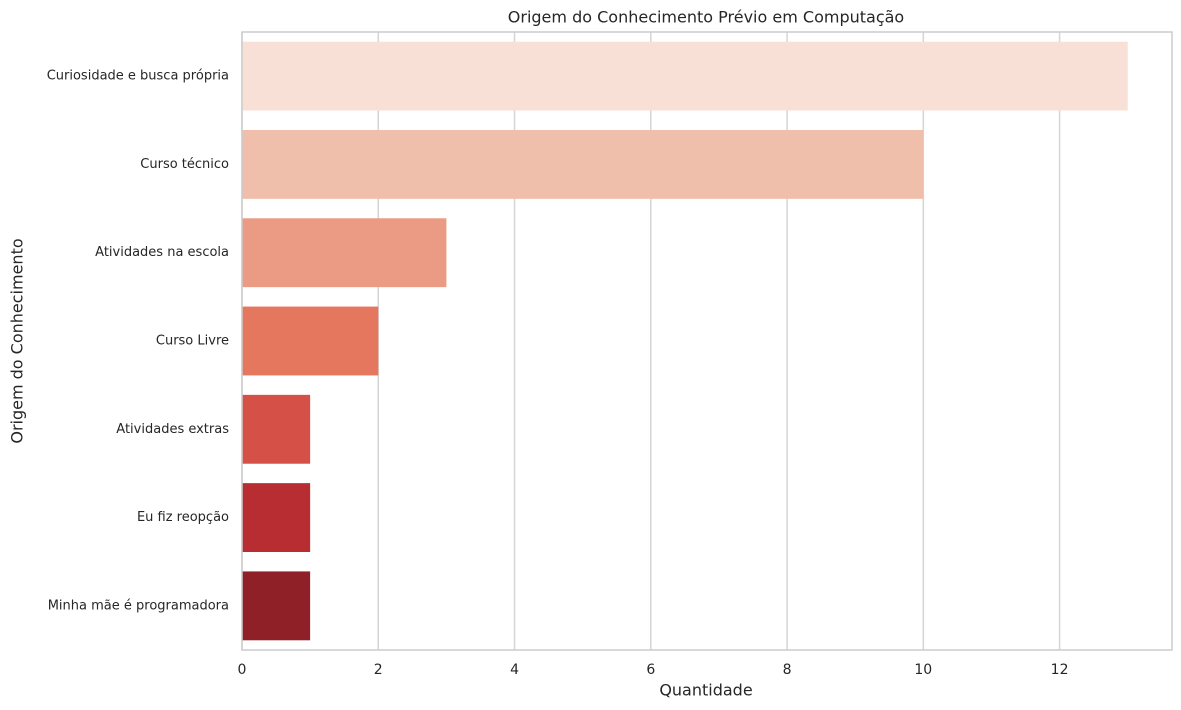  I want to click on x-tick-label: 0, so click(242, 670).